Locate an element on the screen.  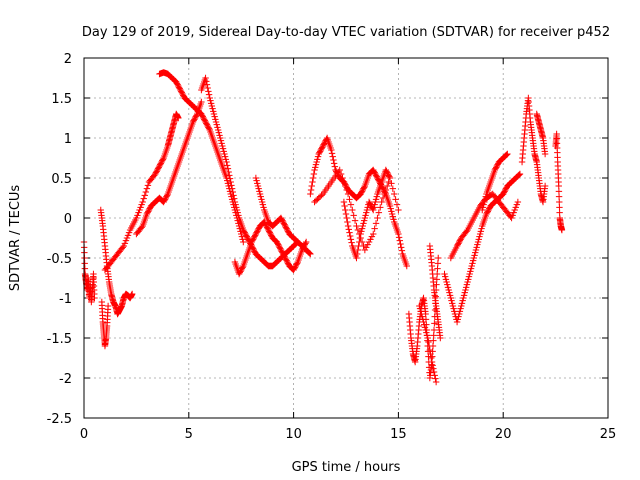
y-tick-label: 0.5 is located at coordinates (61, 179).